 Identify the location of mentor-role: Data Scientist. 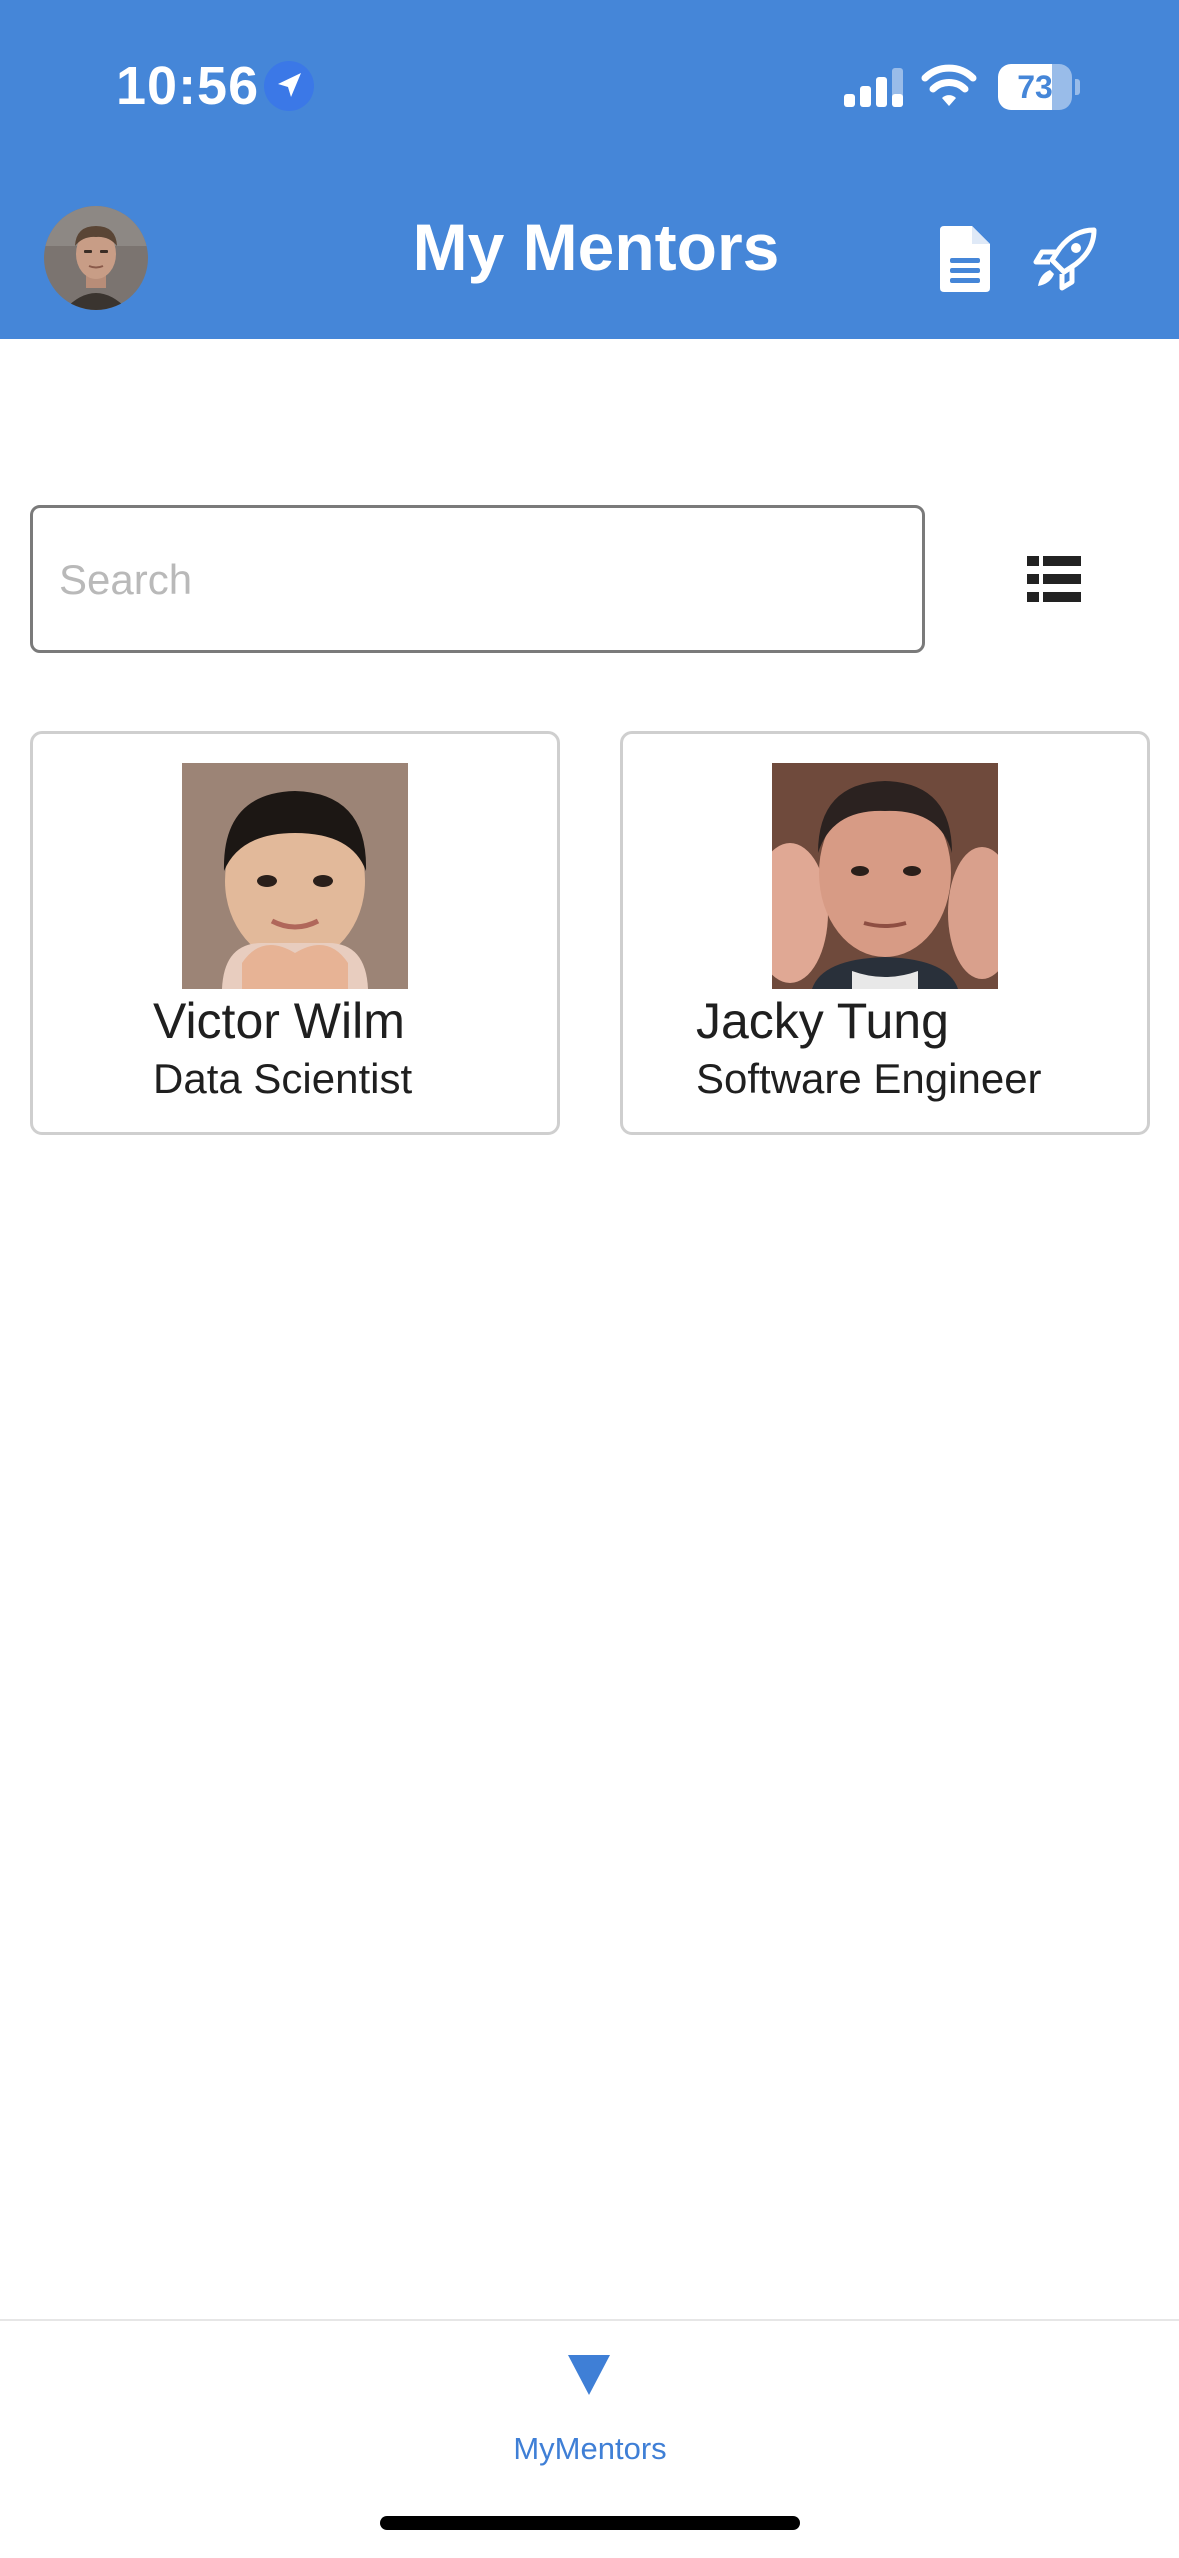
(283, 1078).